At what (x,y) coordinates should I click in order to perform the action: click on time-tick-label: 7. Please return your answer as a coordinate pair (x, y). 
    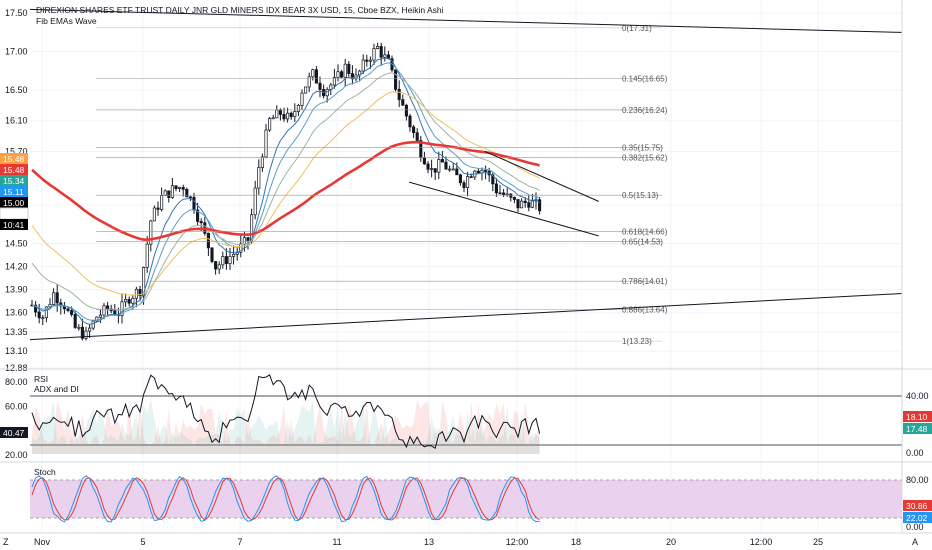
    Looking at the image, I should click on (239, 542).